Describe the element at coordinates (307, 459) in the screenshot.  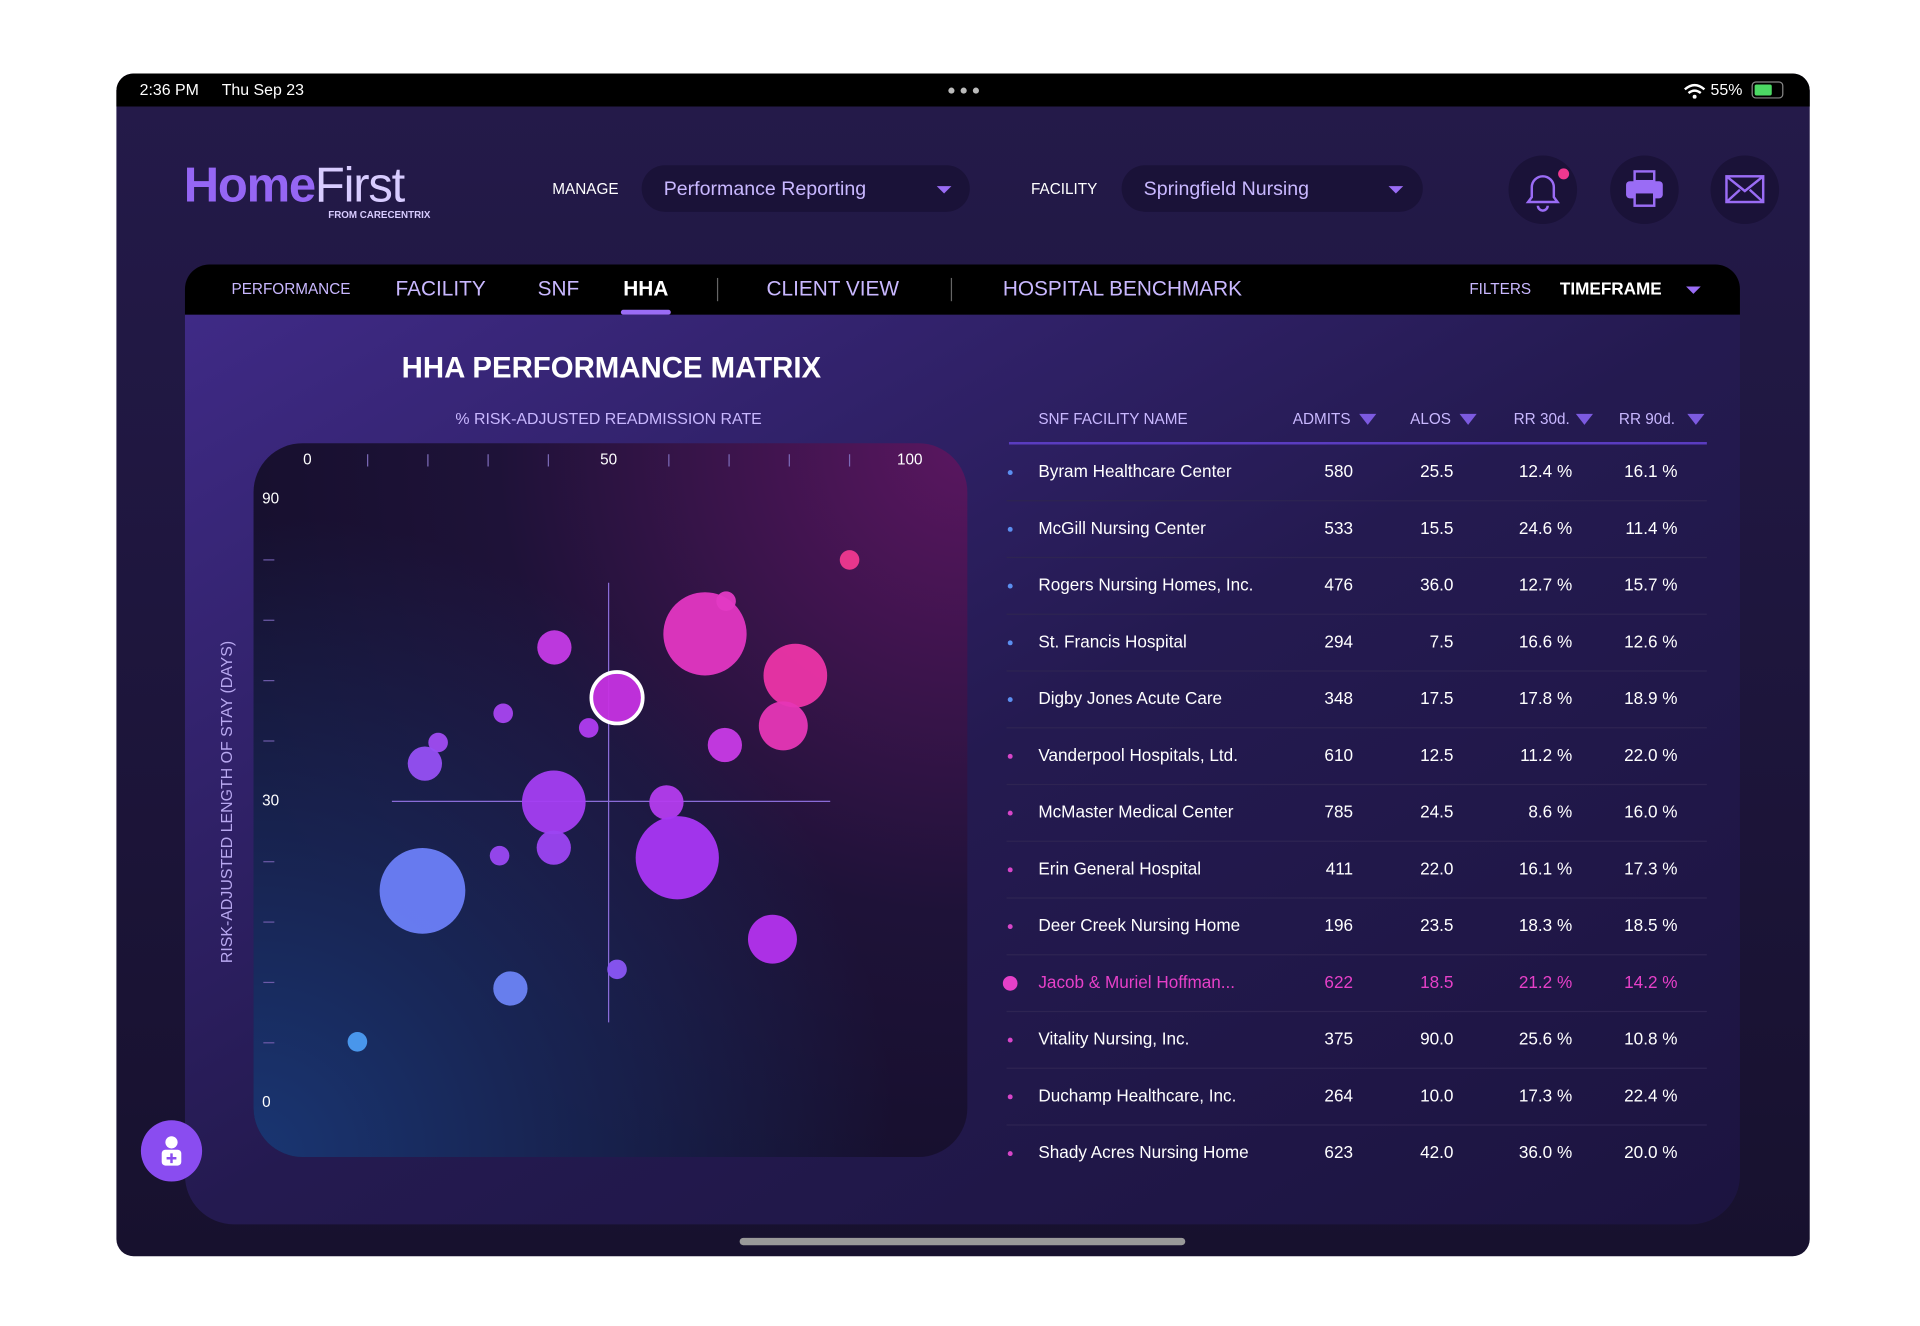
I see `x-tick-label: 0` at that location.